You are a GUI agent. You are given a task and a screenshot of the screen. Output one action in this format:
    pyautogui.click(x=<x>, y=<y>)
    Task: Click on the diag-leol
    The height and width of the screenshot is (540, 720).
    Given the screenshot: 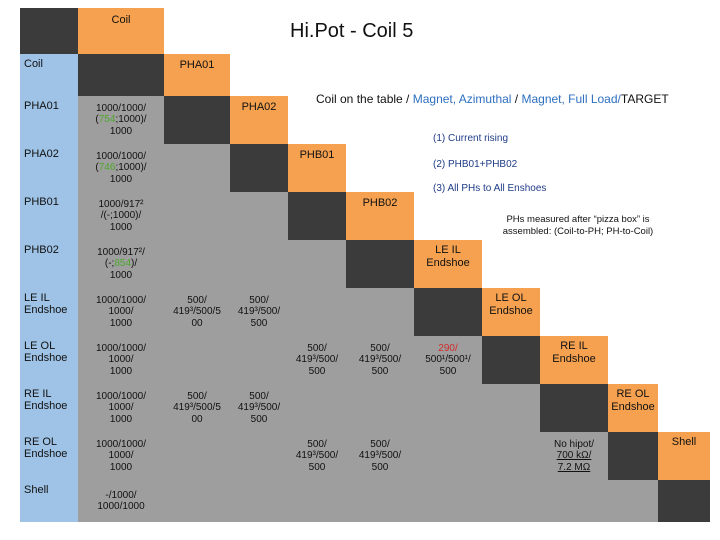 What is the action you would take?
    pyautogui.click(x=511, y=360)
    